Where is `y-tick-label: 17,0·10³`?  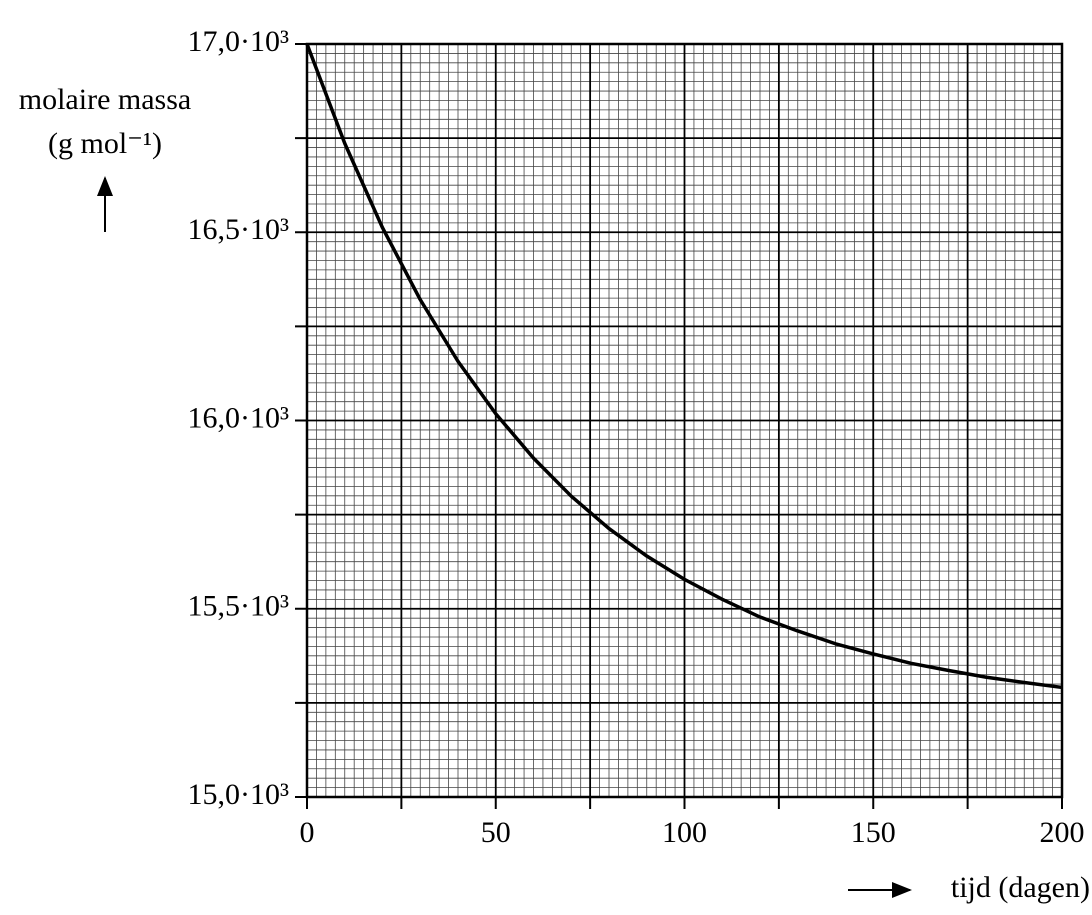 y-tick-label: 17,0·10³ is located at coordinates (238, 41).